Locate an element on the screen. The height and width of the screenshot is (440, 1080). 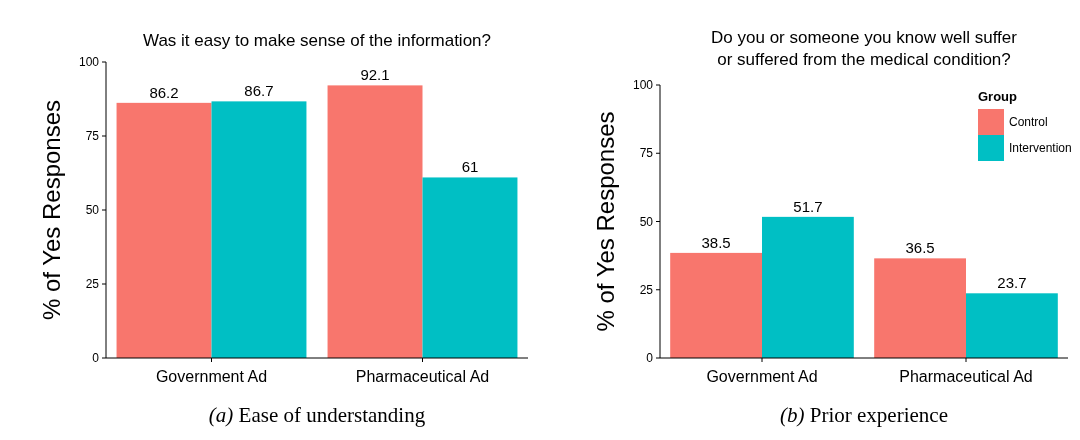
data-label: 36.5 is located at coordinates (920, 248).